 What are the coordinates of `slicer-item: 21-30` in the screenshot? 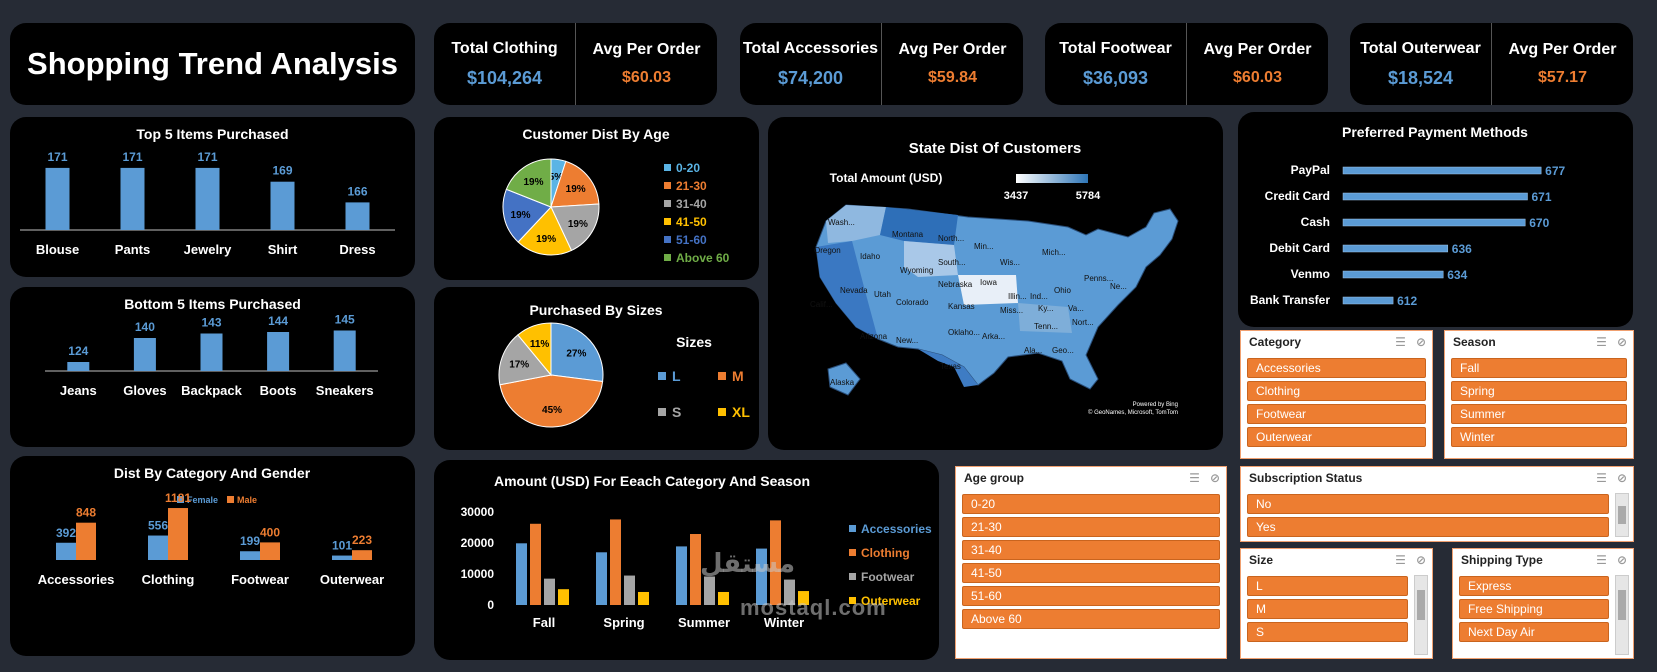 It's located at (1091, 527).